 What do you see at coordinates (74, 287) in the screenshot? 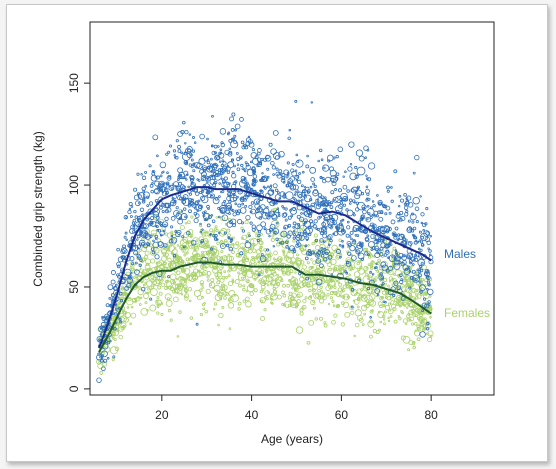
I see `y-tick-label: 50` at bounding box center [74, 287].